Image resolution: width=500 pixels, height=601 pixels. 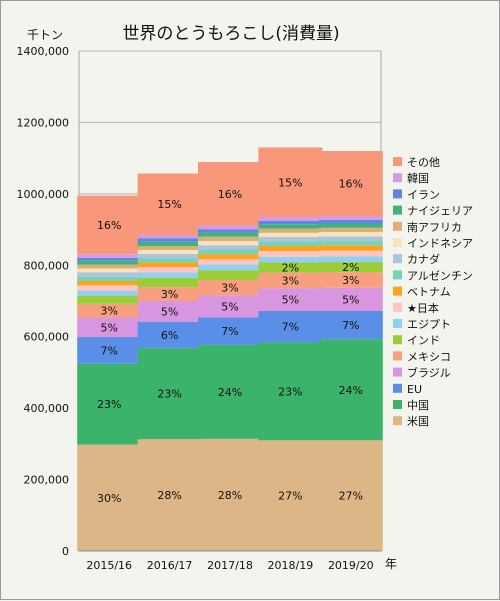 What do you see at coordinates (434, 227) in the screenshot?
I see `legend-label: 南アフリカ` at bounding box center [434, 227].